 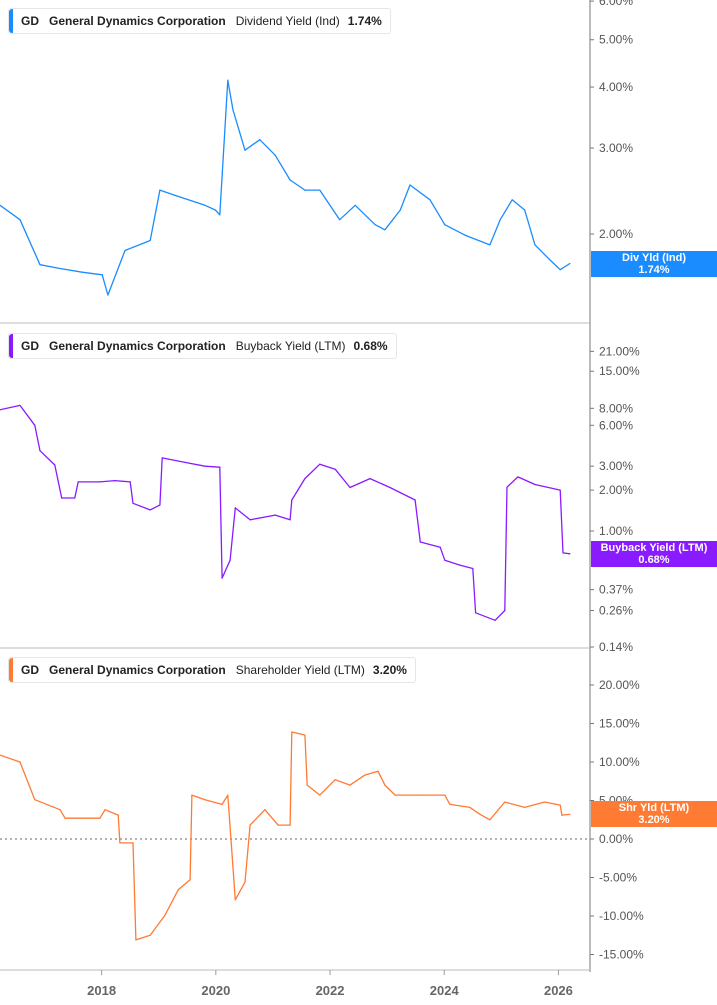 I want to click on x-tick-label: 2026, so click(x=558, y=990).